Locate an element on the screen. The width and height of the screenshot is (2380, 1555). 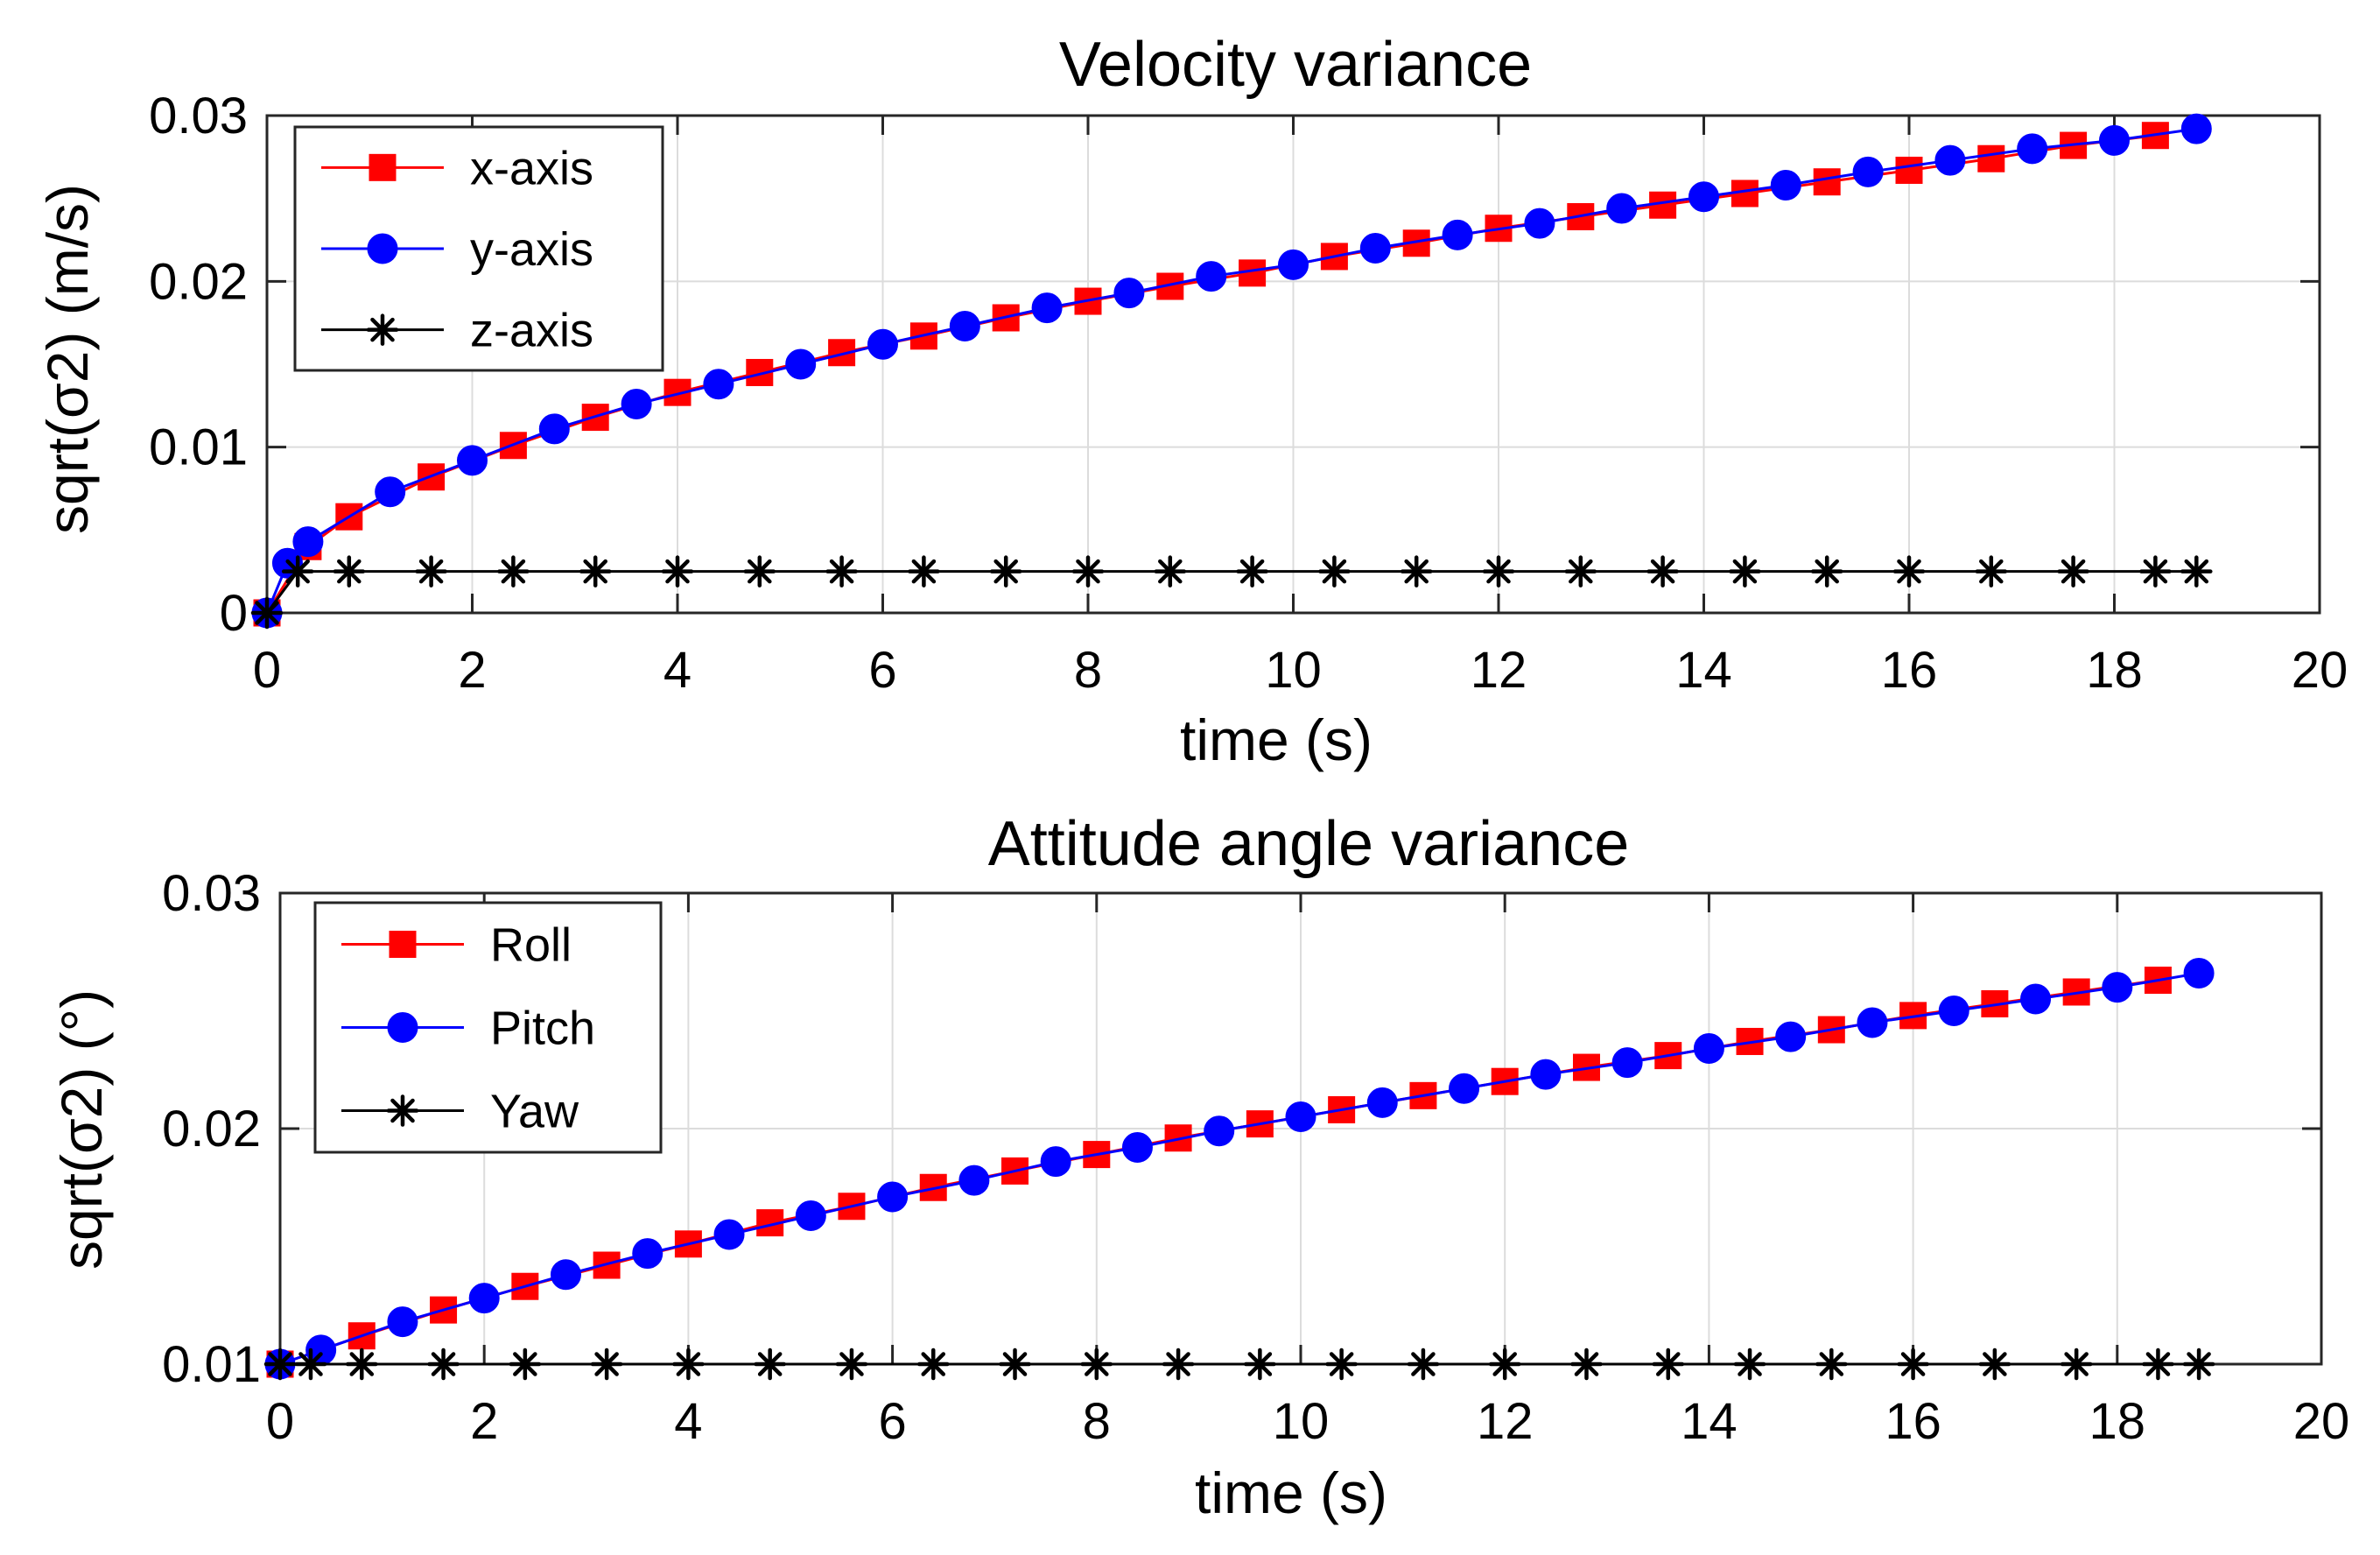
legend-label: Pitch is located at coordinates (542, 1029).